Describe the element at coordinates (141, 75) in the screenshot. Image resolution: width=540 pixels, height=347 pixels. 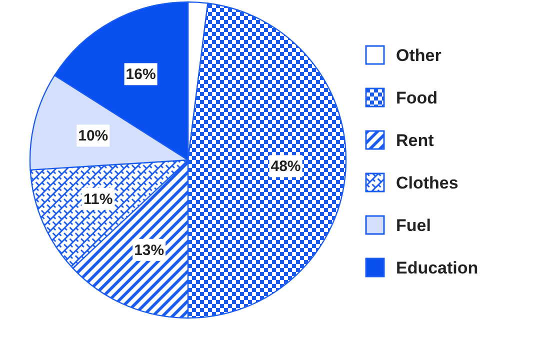
I see `data-label: 16%` at that location.